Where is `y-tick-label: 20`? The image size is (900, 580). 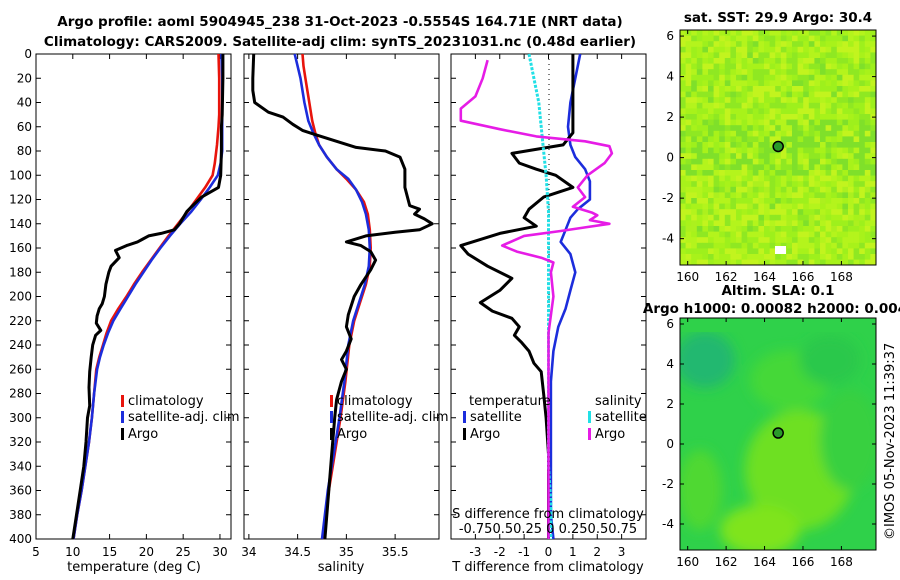 y-tick-label: 20 is located at coordinates (24, 78).